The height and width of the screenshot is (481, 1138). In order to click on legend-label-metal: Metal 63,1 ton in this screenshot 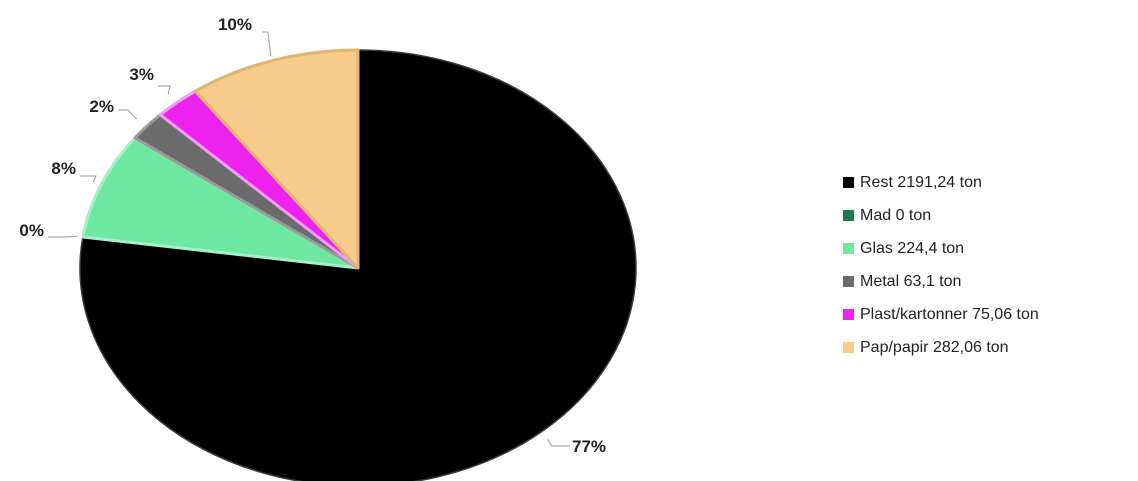, I will do `click(911, 281)`.